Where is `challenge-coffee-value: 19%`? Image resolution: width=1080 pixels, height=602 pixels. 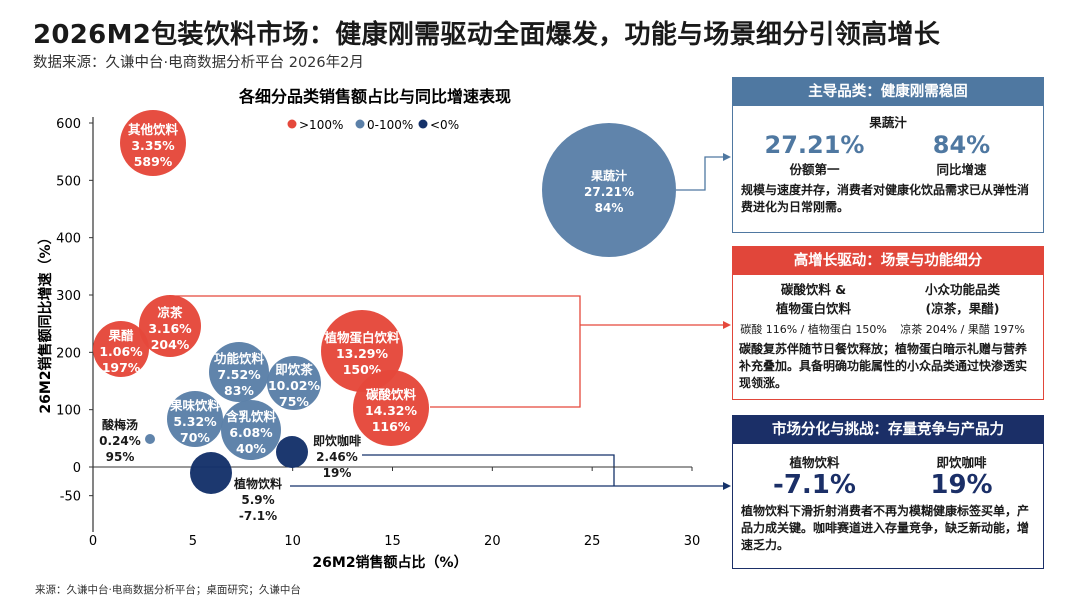 challenge-coffee-value: 19% is located at coordinates (961, 485).